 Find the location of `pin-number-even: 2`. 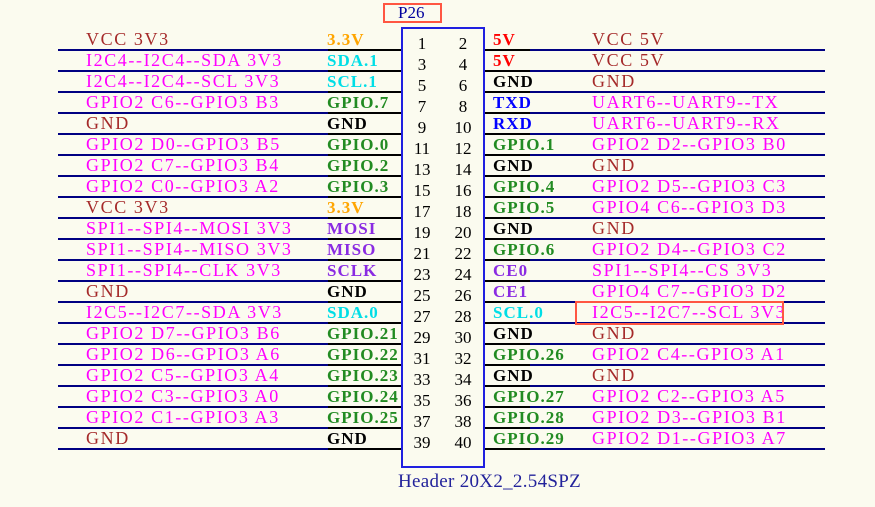

pin-number-even: 2 is located at coordinates (463, 43).